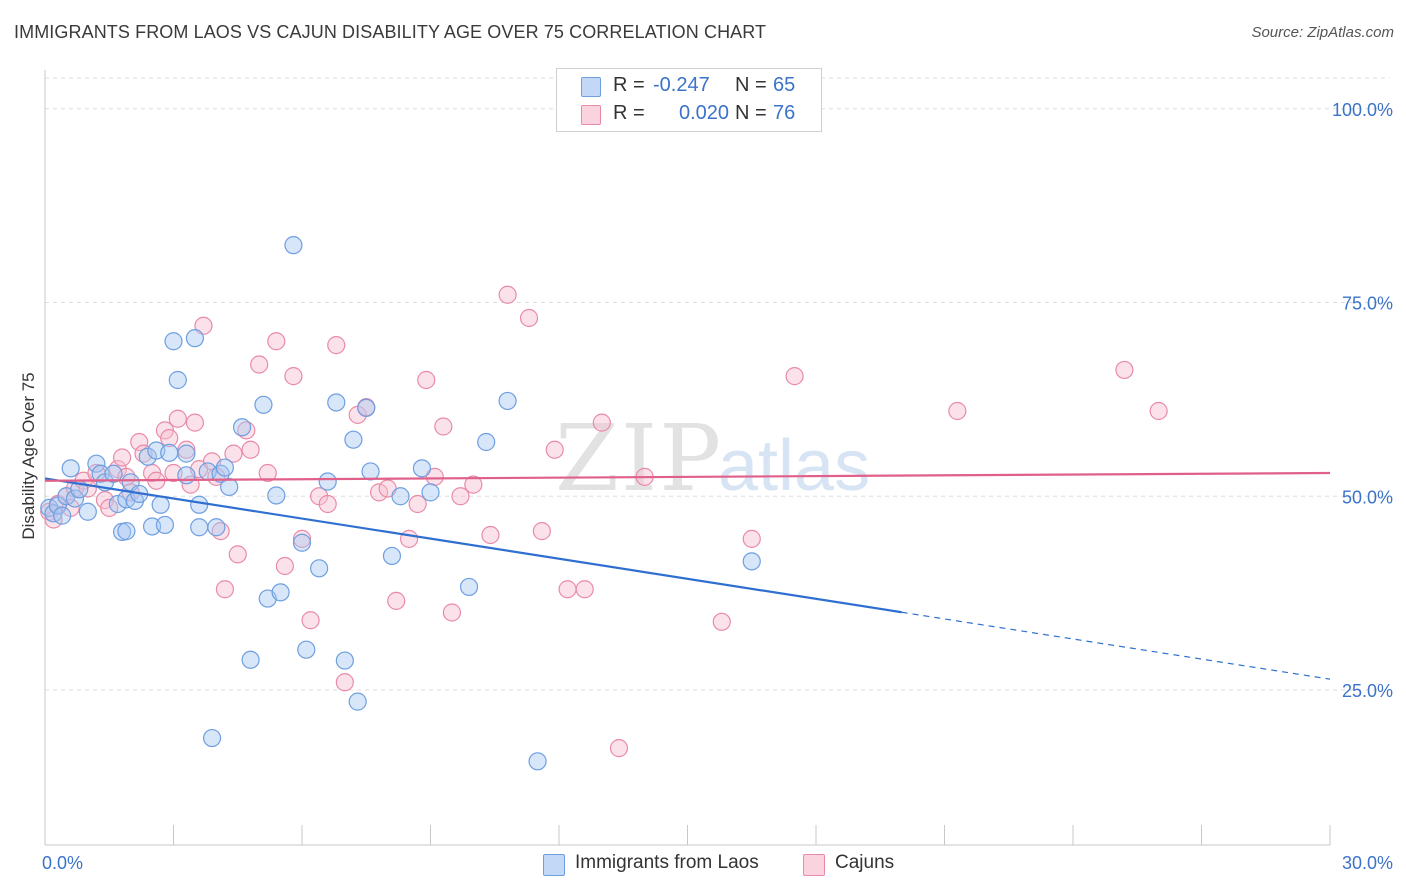 The height and width of the screenshot is (892, 1406). What do you see at coordinates (591, 87) in the screenshot?
I see `legend-swatch-laos` at bounding box center [591, 87].